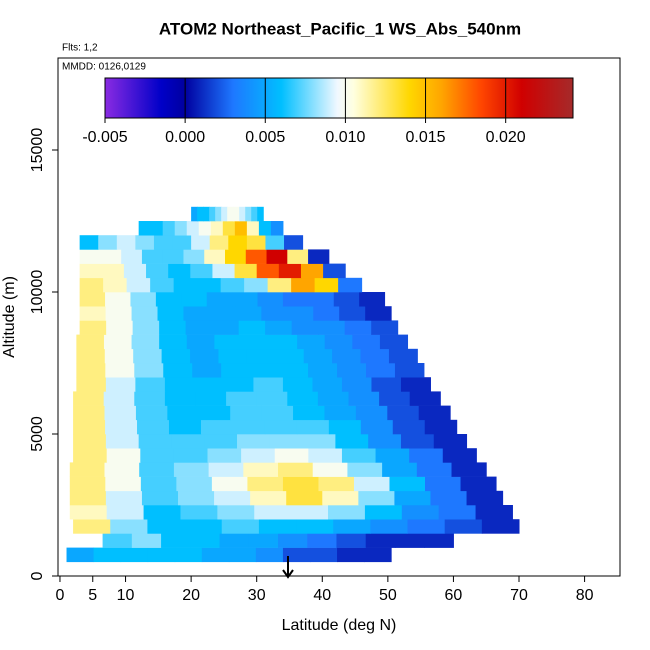 The image size is (650, 650). I want to click on x-tick-label: 0, so click(60, 595).